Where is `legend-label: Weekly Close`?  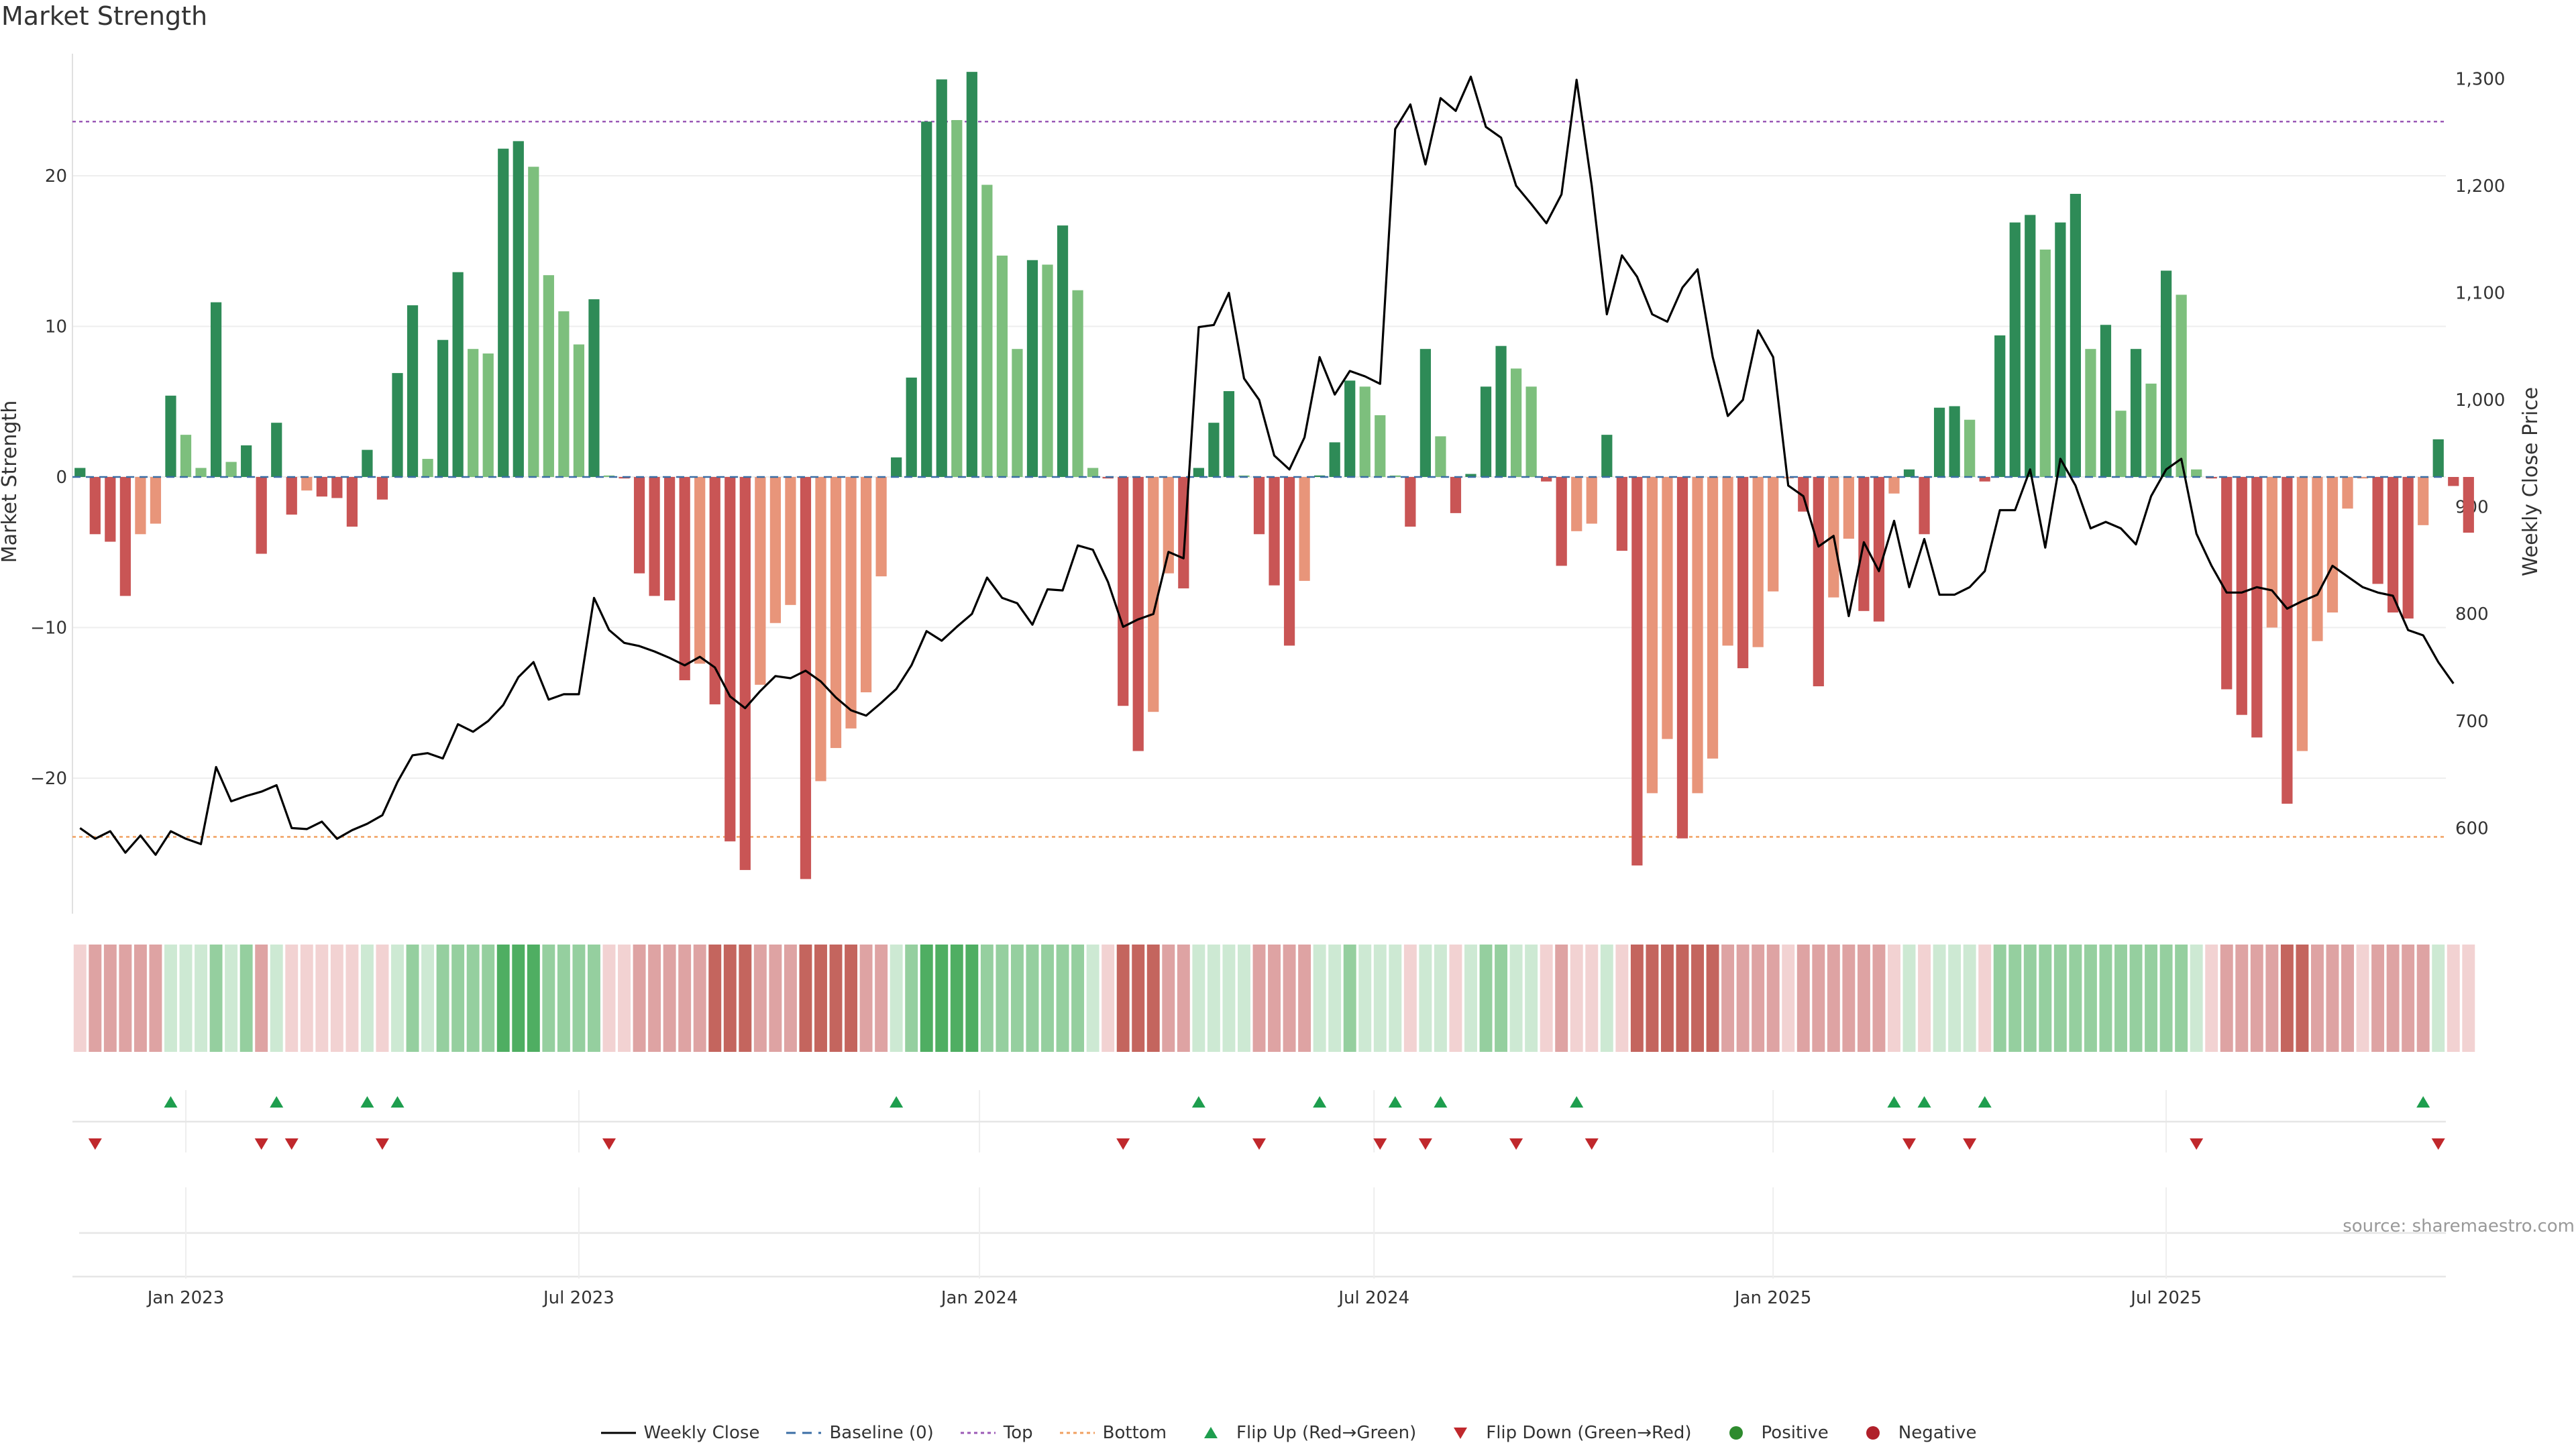
legend-label: Weekly Close is located at coordinates (701, 1433).